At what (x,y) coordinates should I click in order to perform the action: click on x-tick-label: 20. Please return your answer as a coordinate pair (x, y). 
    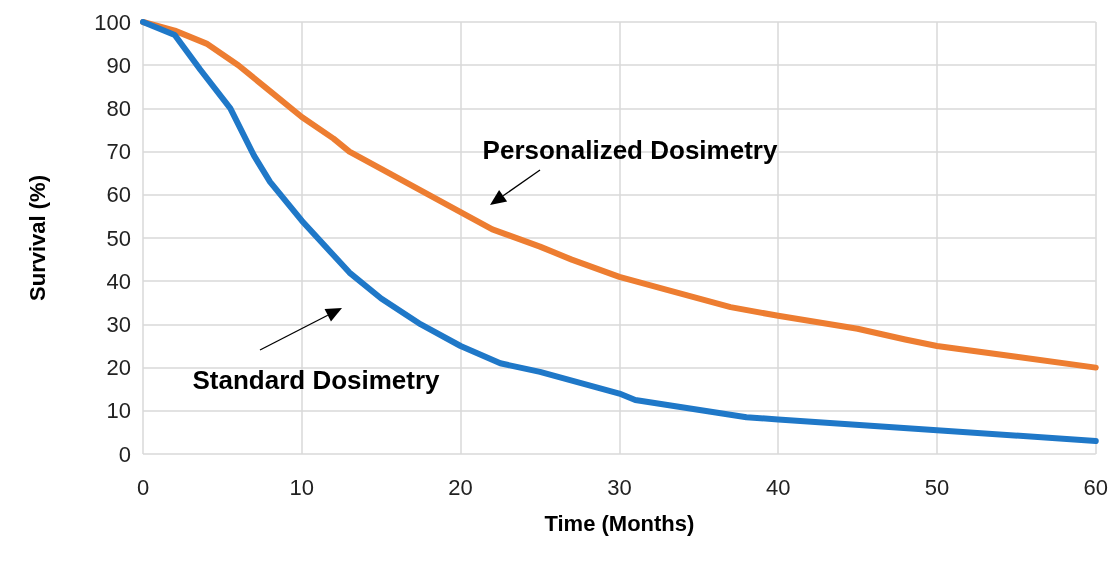
    Looking at the image, I should click on (460, 487).